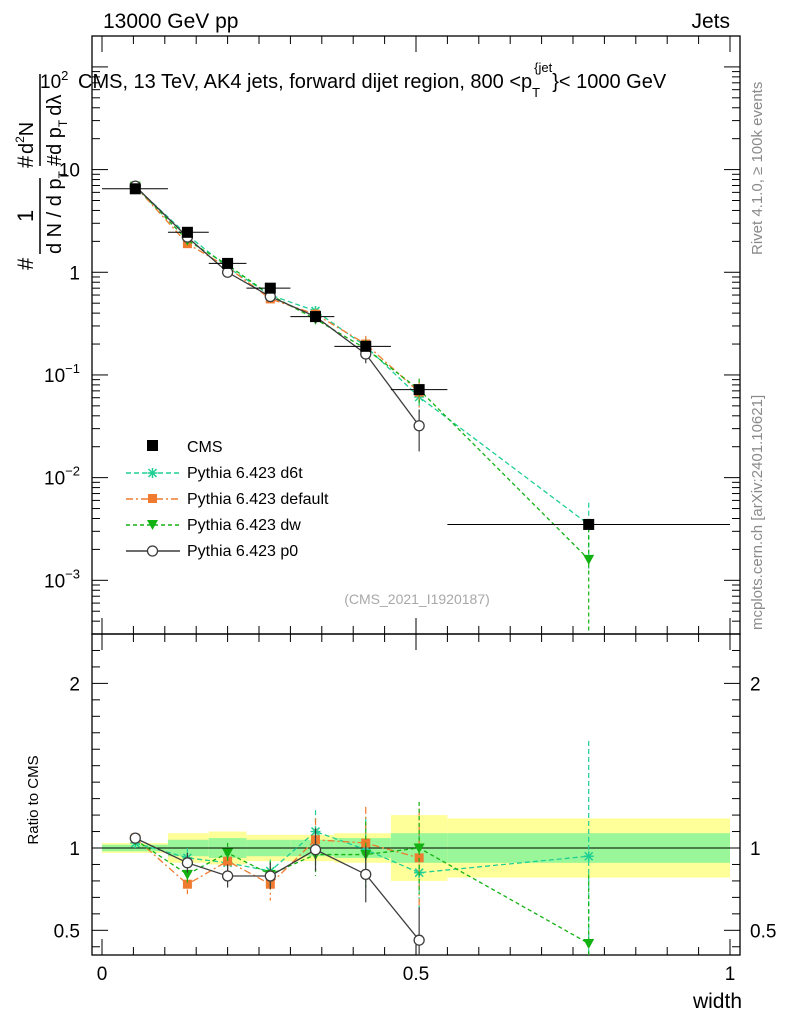 The height and width of the screenshot is (1024, 786). I want to click on legend-item-d6t: Pythia 6.423 d6t, so click(214, 473).